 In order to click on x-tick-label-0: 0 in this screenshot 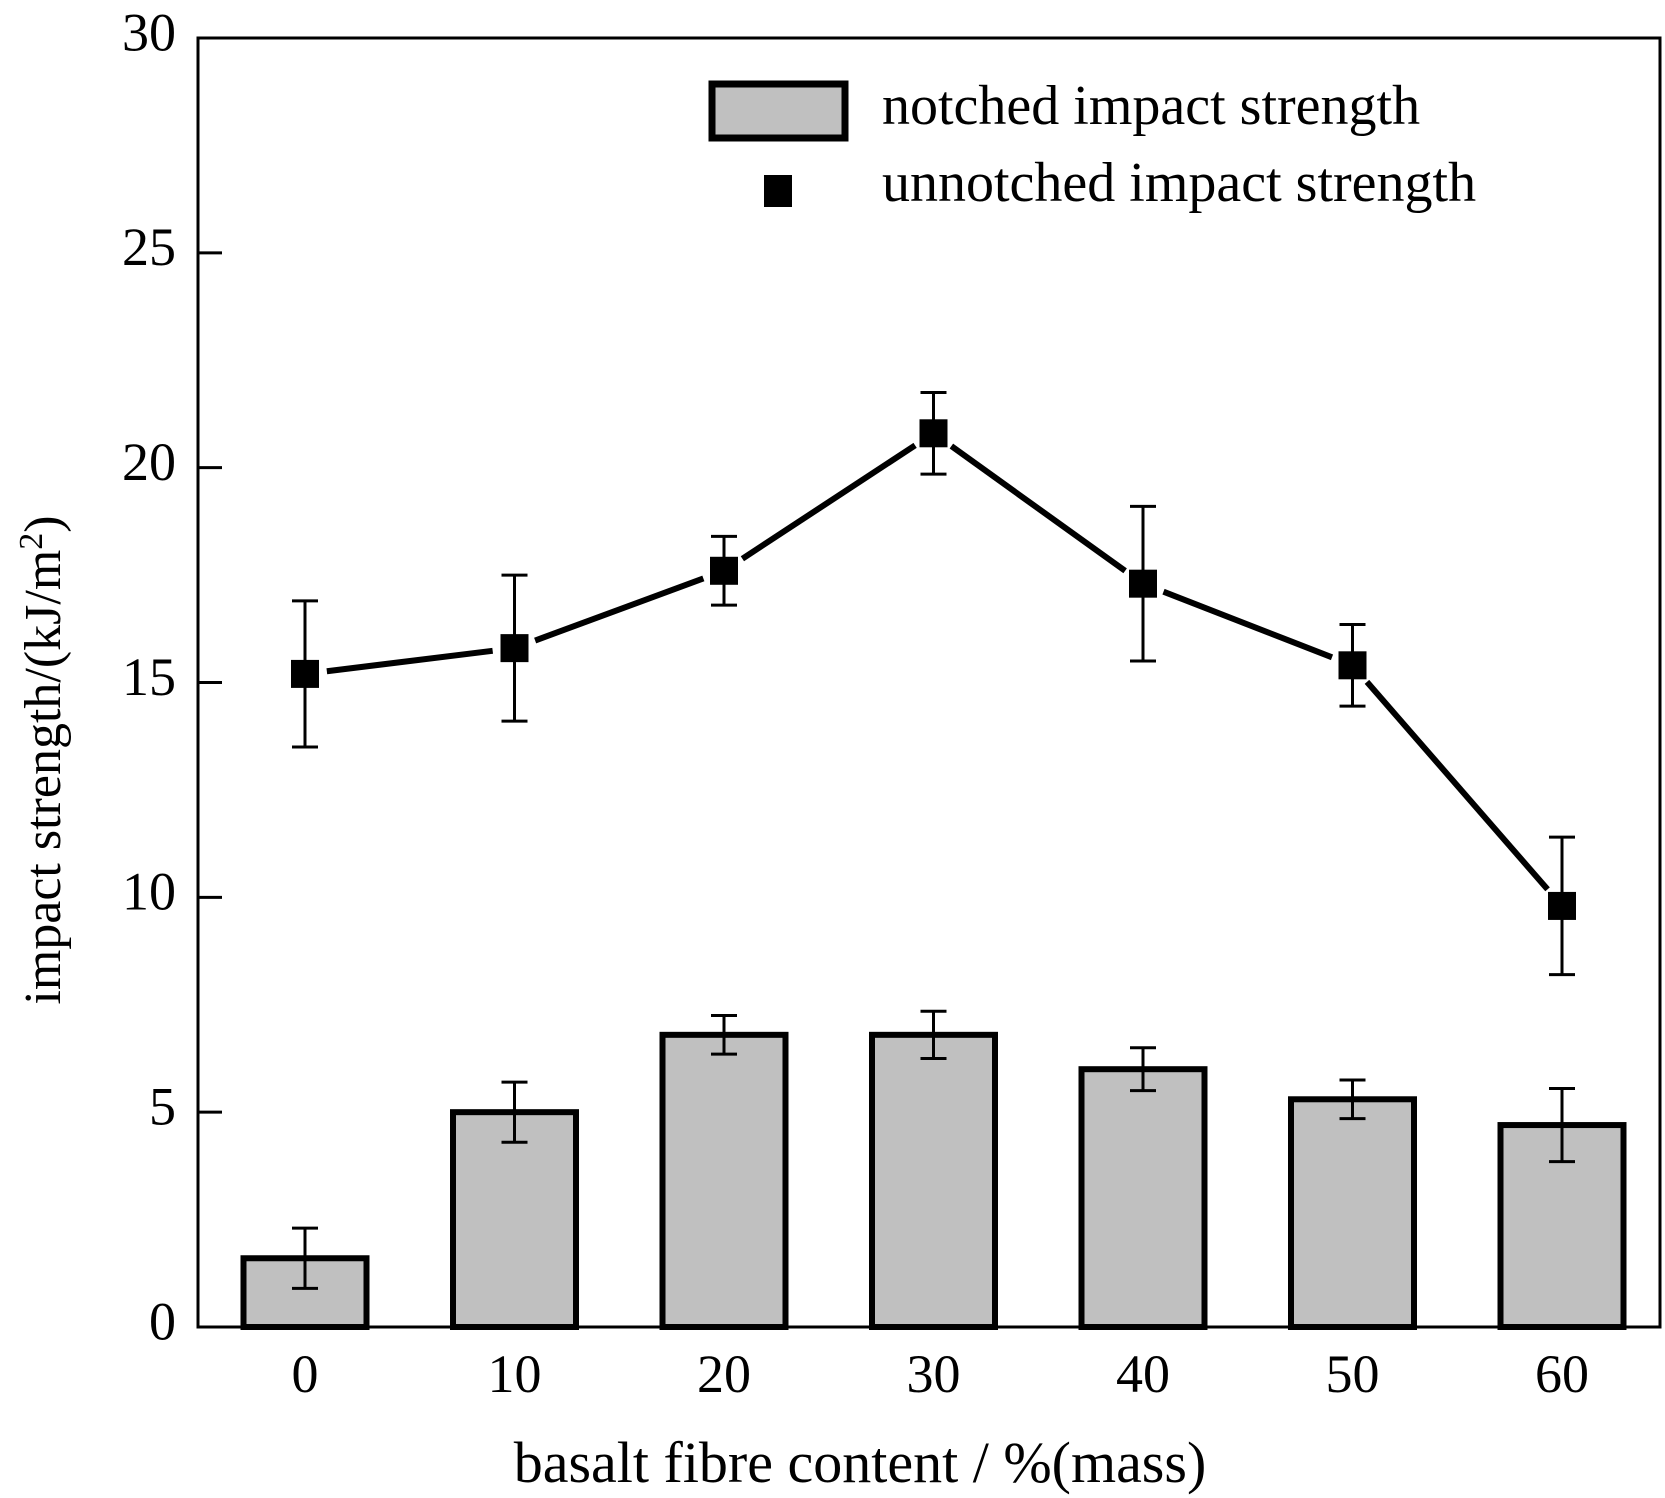, I will do `click(305, 1374)`.